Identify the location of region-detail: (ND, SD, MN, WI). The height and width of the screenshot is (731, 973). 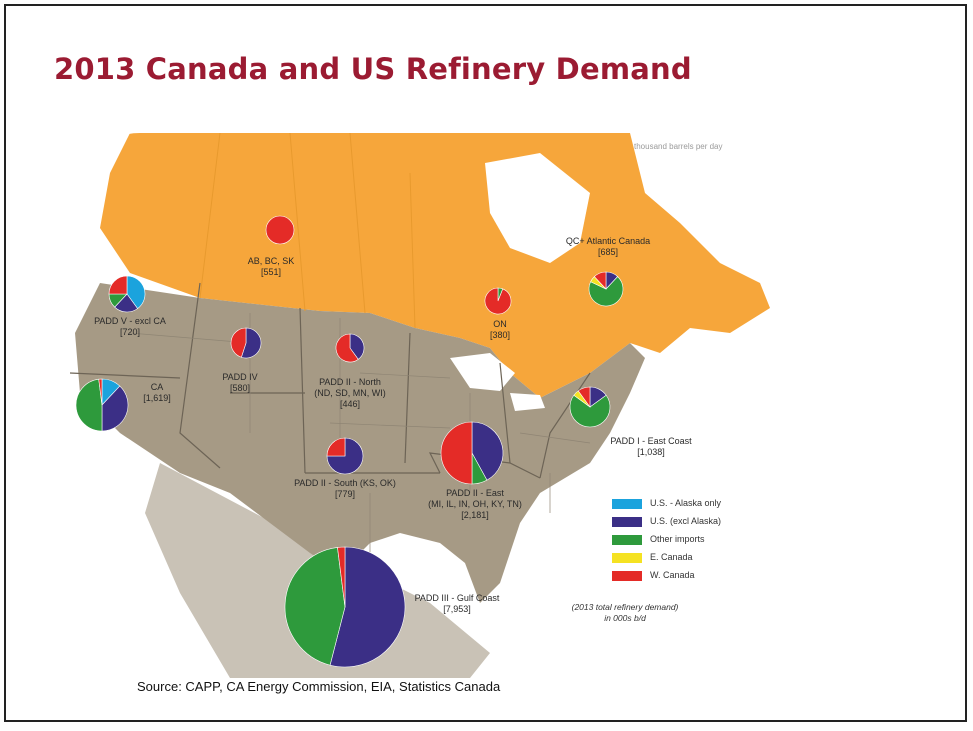
(350, 393).